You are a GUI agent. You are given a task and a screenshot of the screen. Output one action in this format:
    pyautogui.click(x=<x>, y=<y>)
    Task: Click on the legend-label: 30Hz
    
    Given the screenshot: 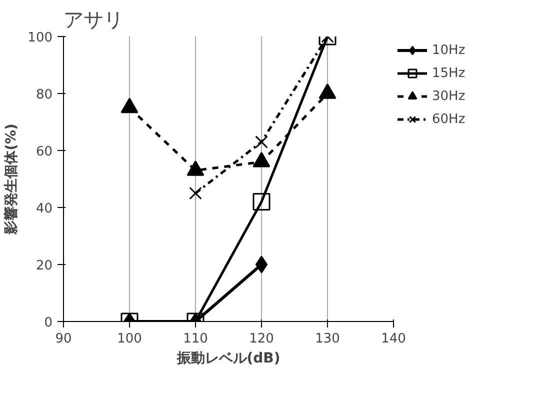 What is the action you would take?
    pyautogui.click(x=449, y=96)
    